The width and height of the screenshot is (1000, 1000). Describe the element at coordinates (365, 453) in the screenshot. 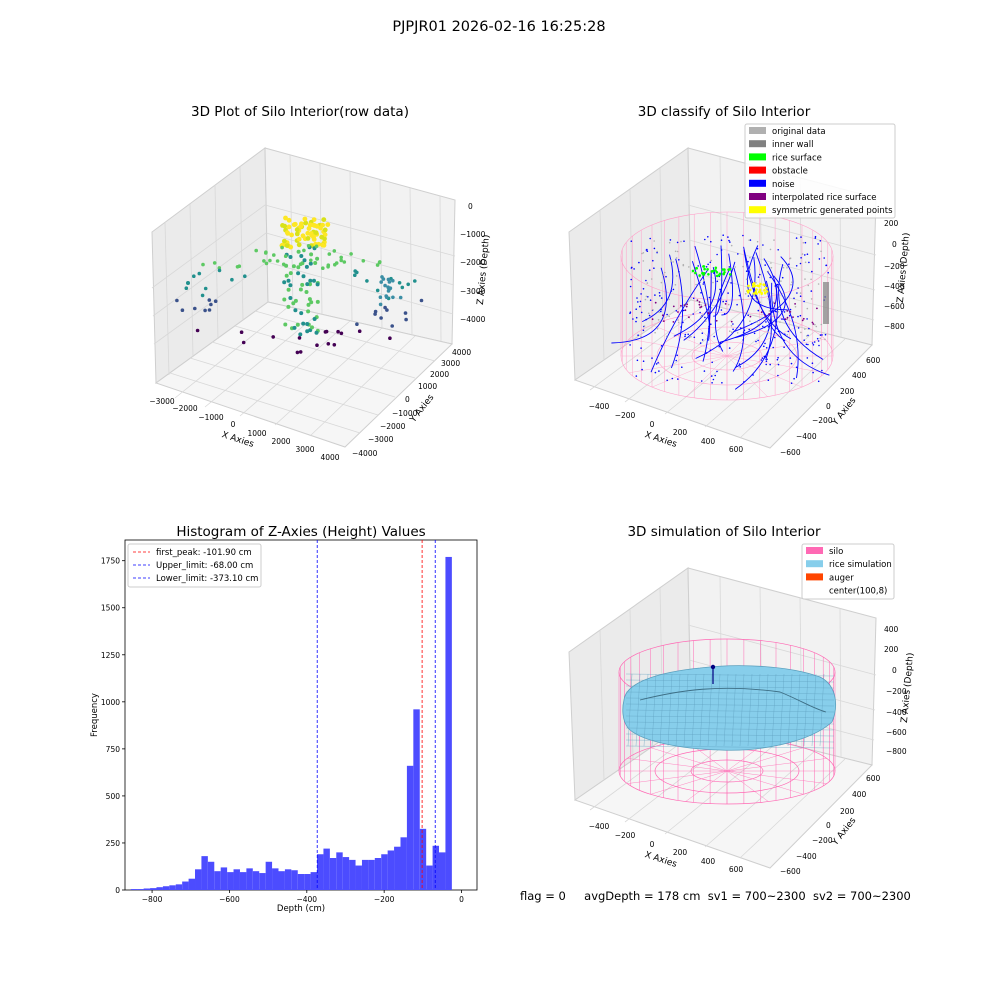

I see `y-tick-label: −4000` at that location.